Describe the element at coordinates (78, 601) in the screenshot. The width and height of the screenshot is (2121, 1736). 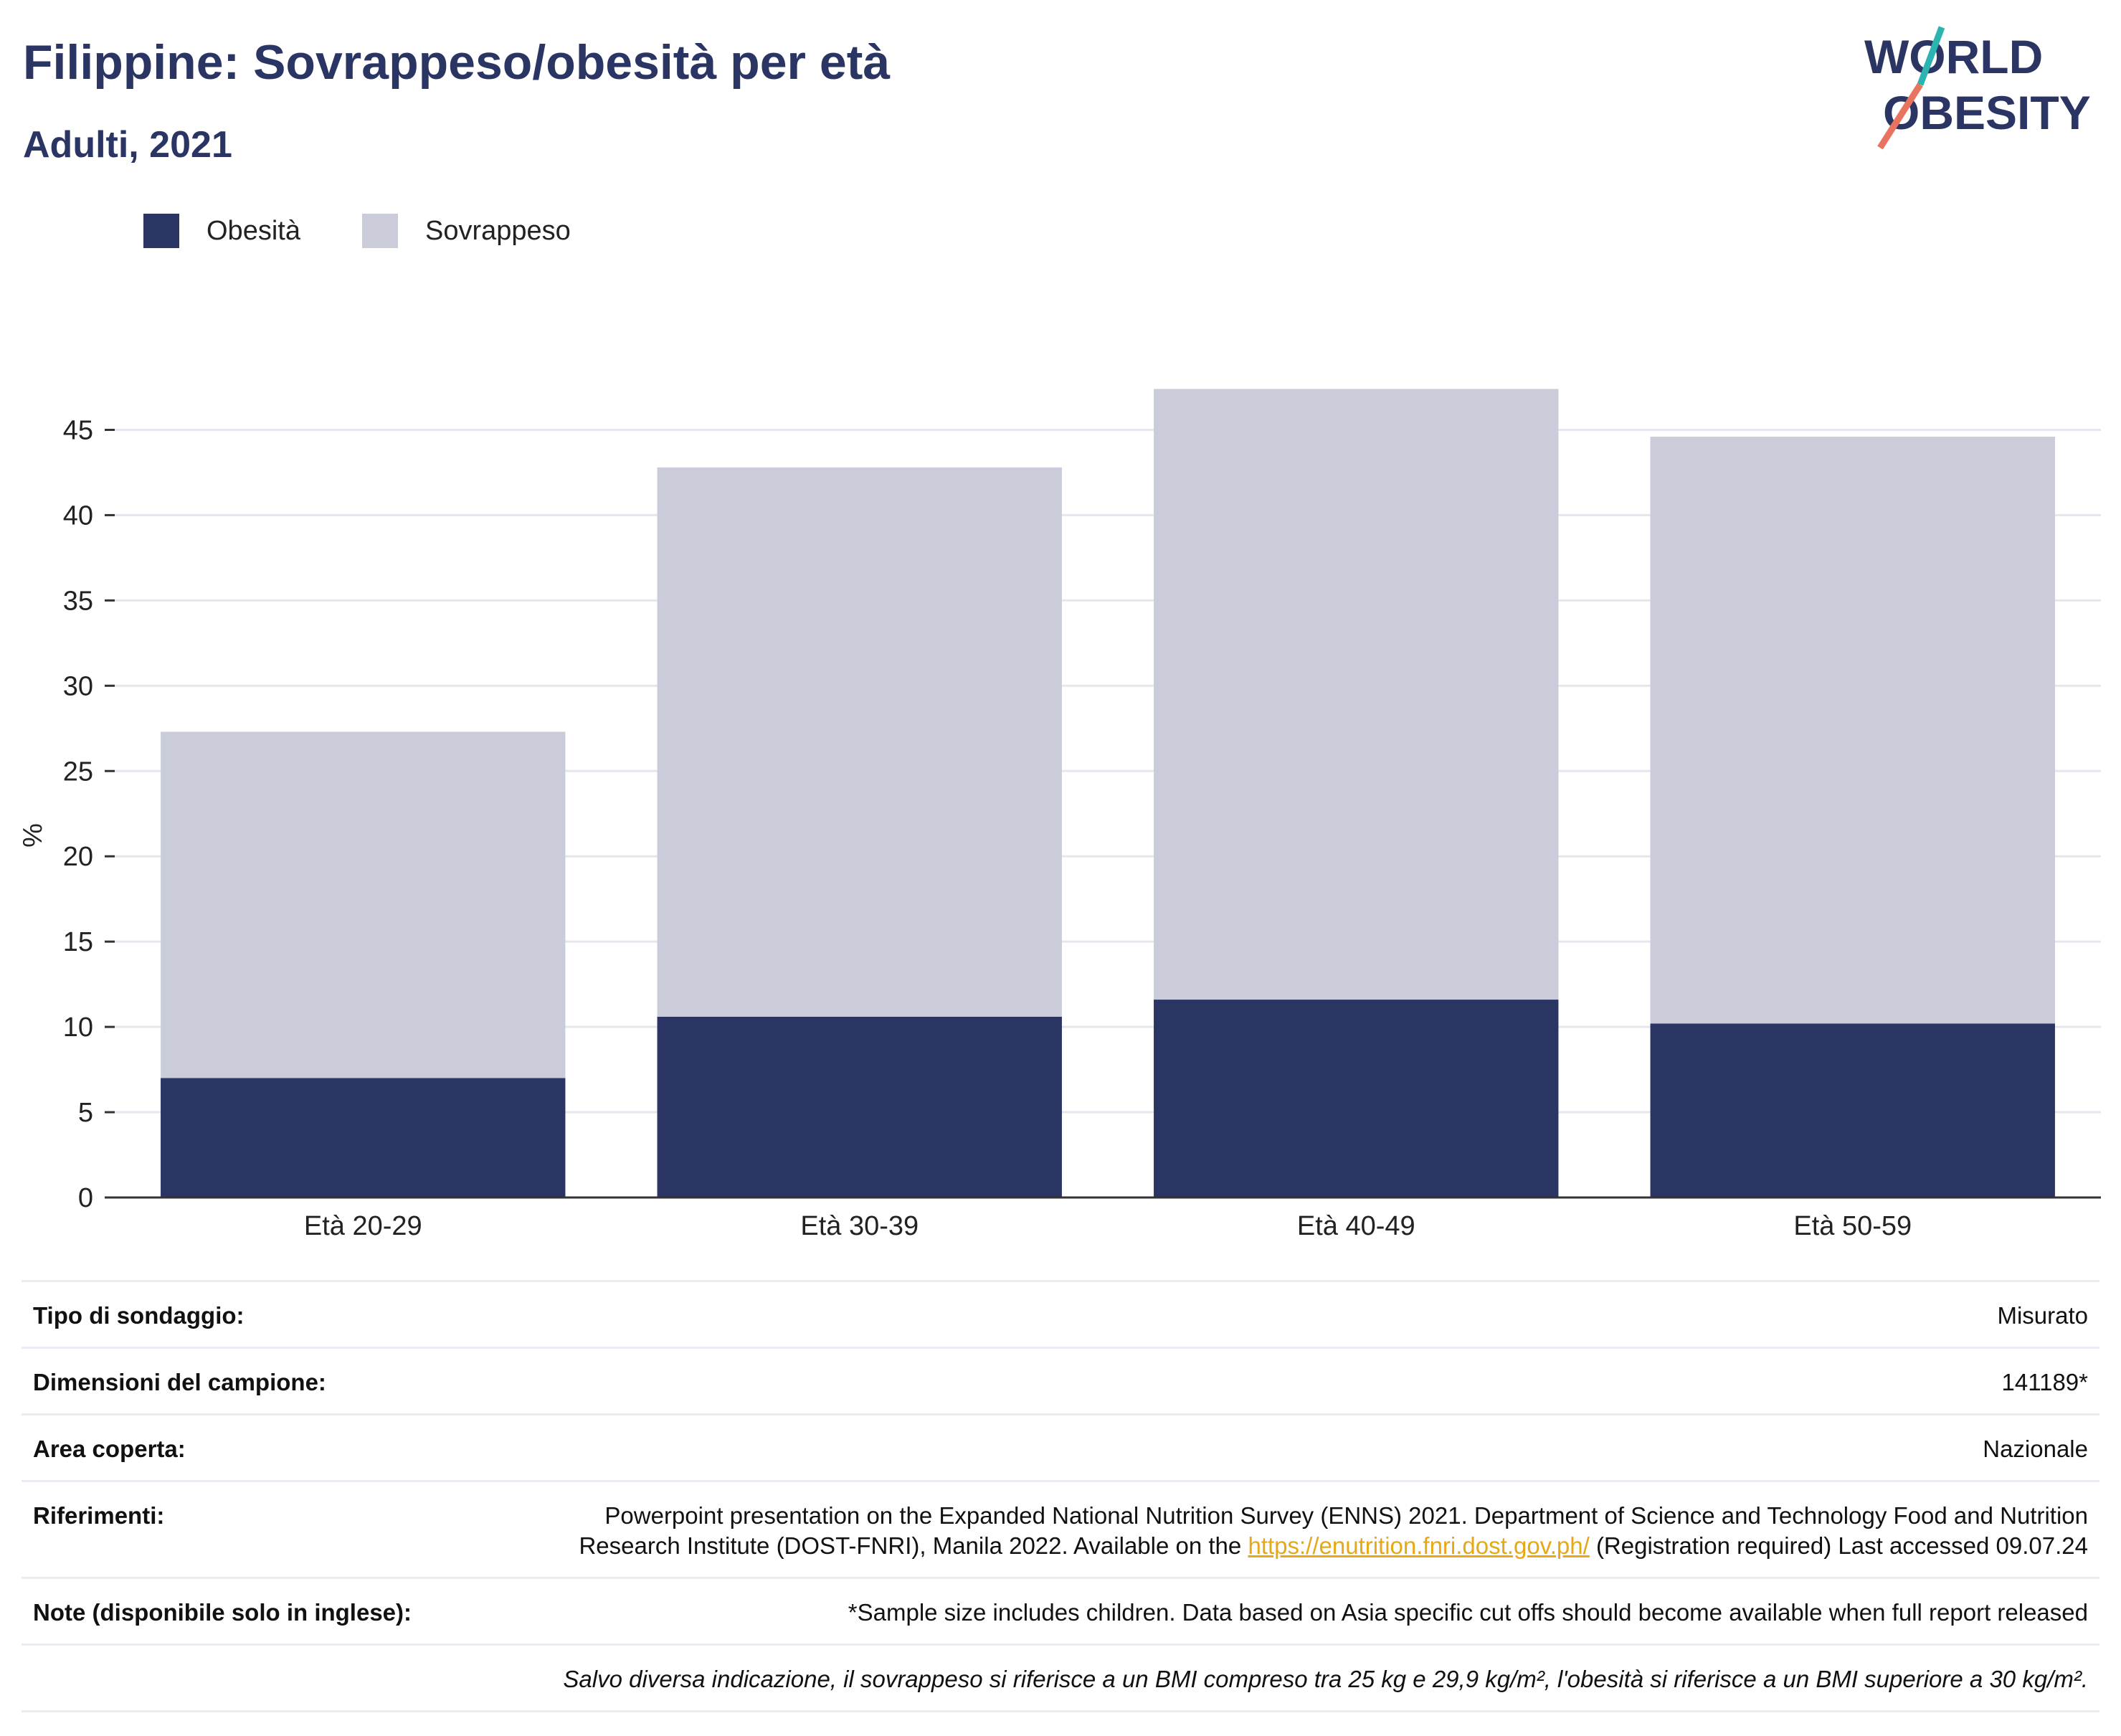
I see `y-tick-label: 35` at that location.